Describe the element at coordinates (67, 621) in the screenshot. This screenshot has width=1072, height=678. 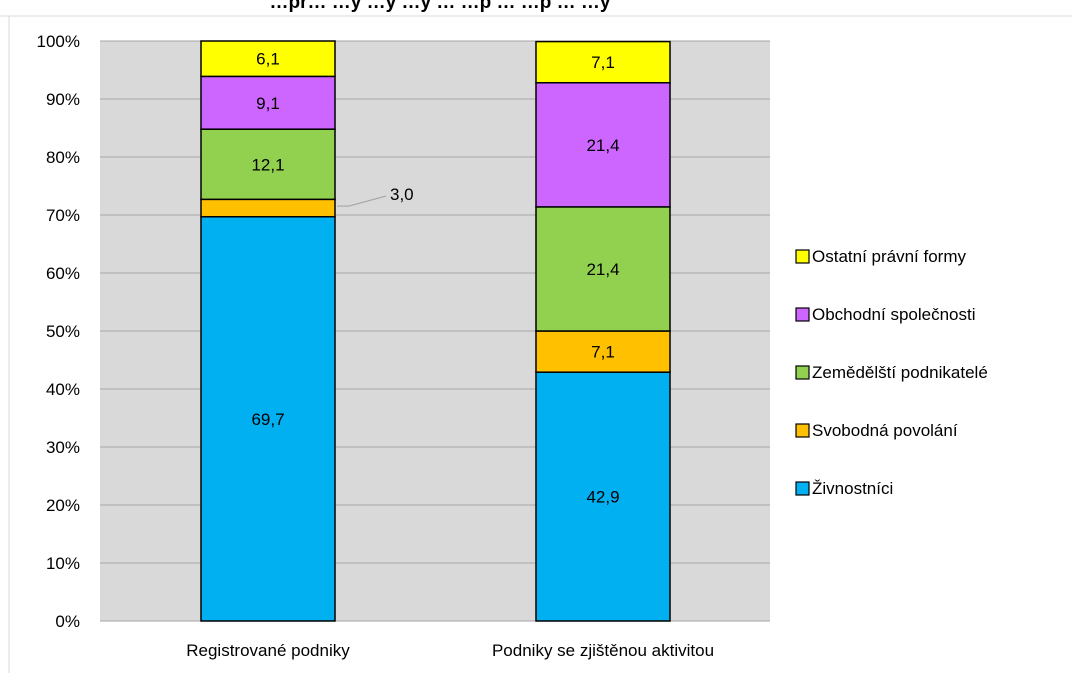
I see `y-tick-label: 0%` at that location.